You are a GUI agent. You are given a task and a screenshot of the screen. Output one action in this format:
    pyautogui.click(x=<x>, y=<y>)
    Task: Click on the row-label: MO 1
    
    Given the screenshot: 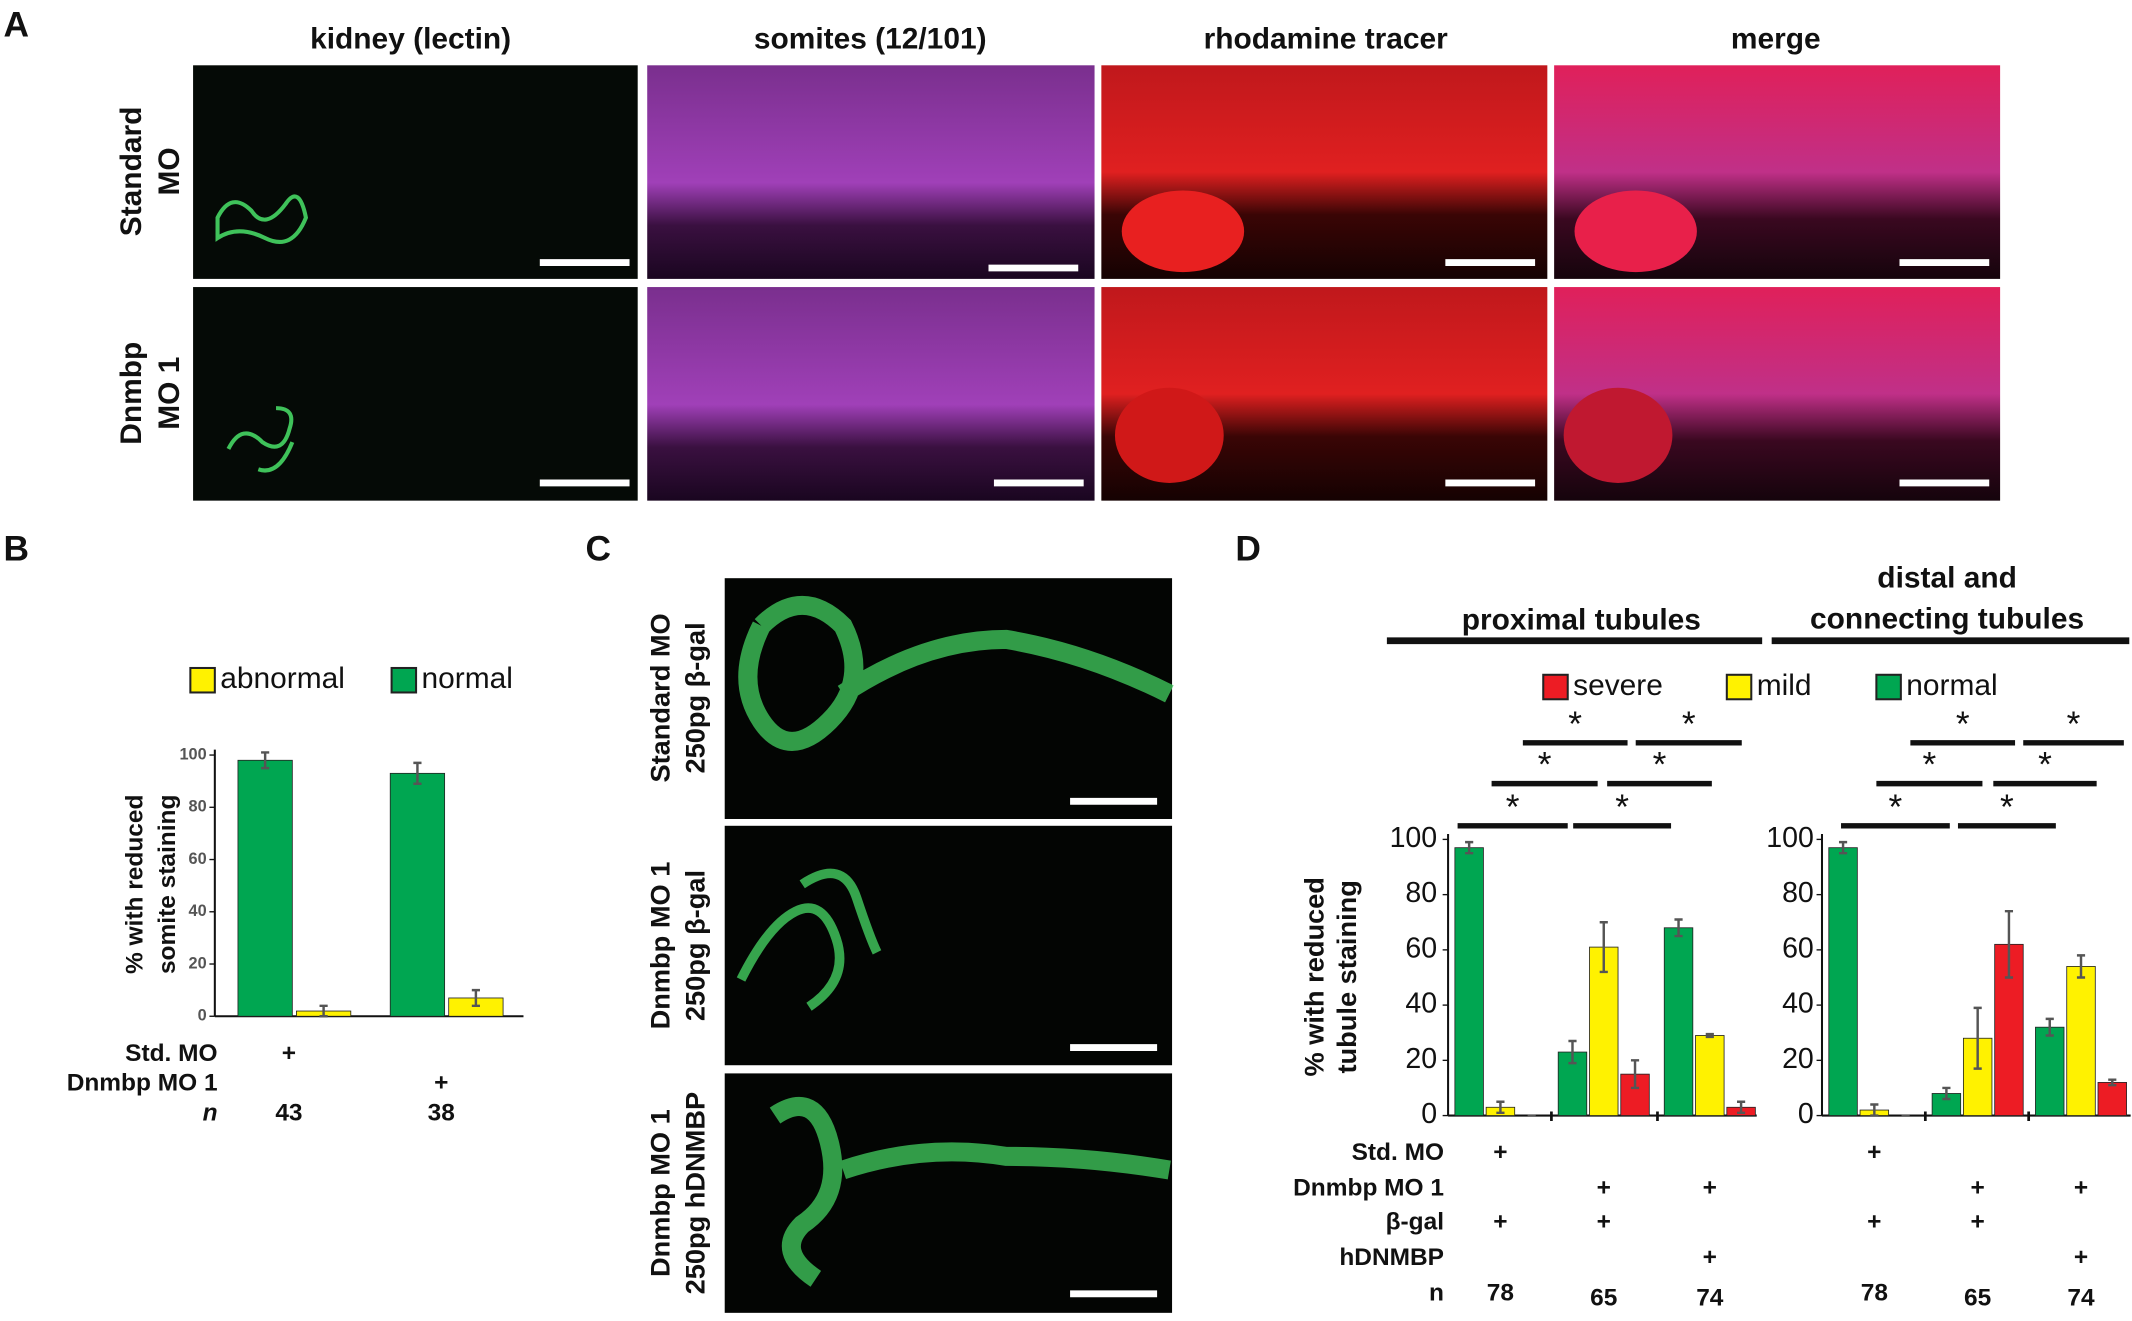 What is the action you would take?
    pyautogui.click(x=169, y=393)
    